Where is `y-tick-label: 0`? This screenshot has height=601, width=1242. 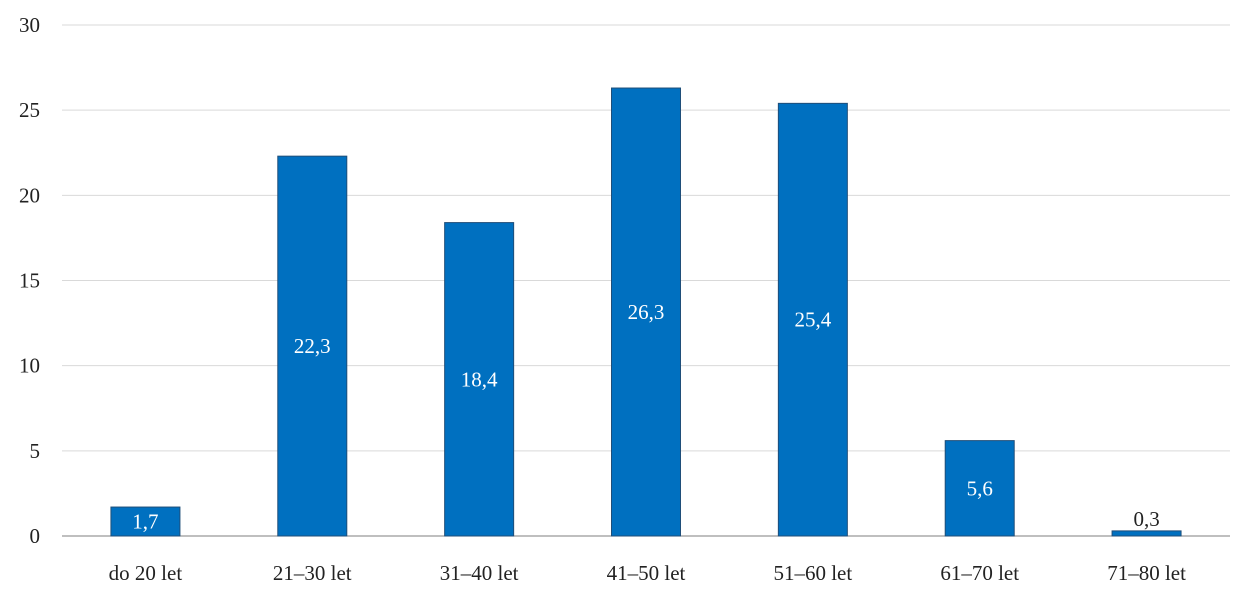 y-tick-label: 0 is located at coordinates (35, 536).